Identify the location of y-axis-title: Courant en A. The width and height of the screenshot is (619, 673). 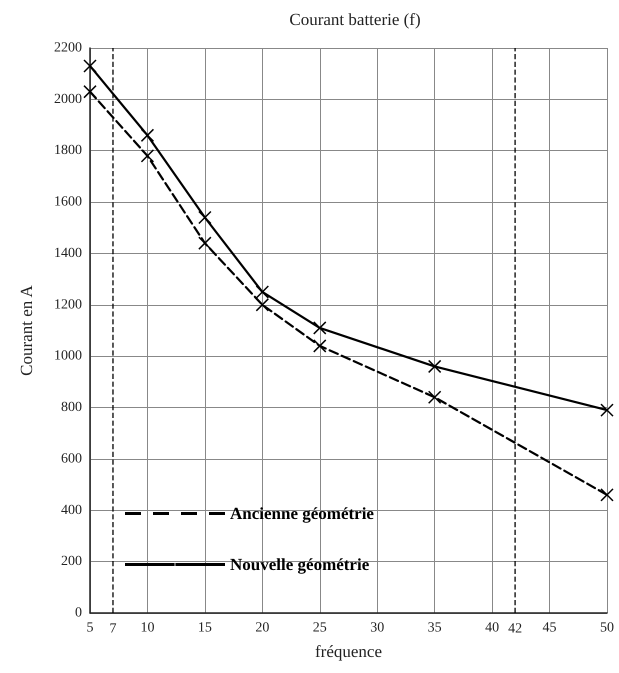
(26, 330).